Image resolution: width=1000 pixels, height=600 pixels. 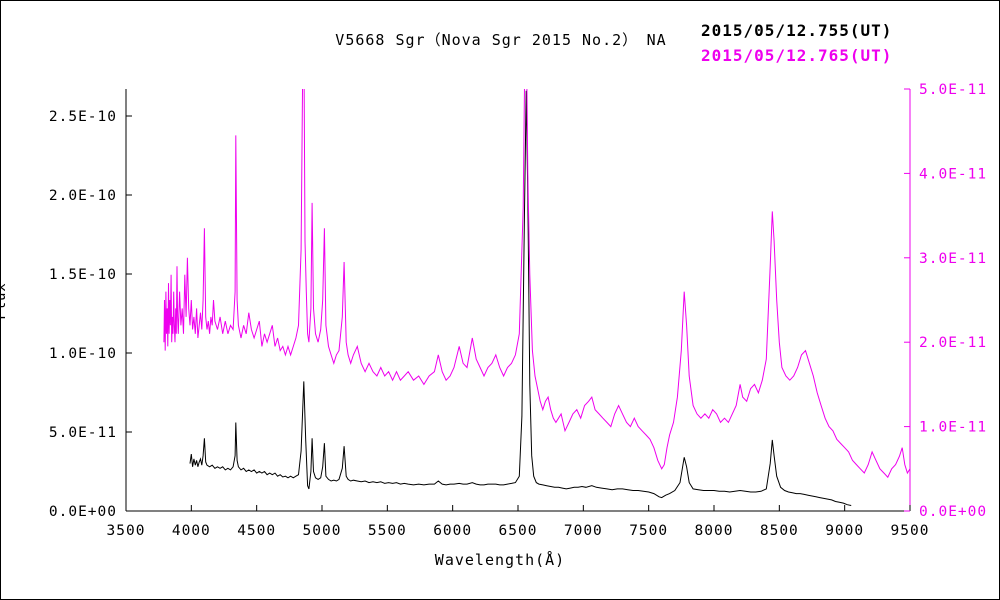 I want to click on x-tick-label: 7000, so click(x=583, y=531).